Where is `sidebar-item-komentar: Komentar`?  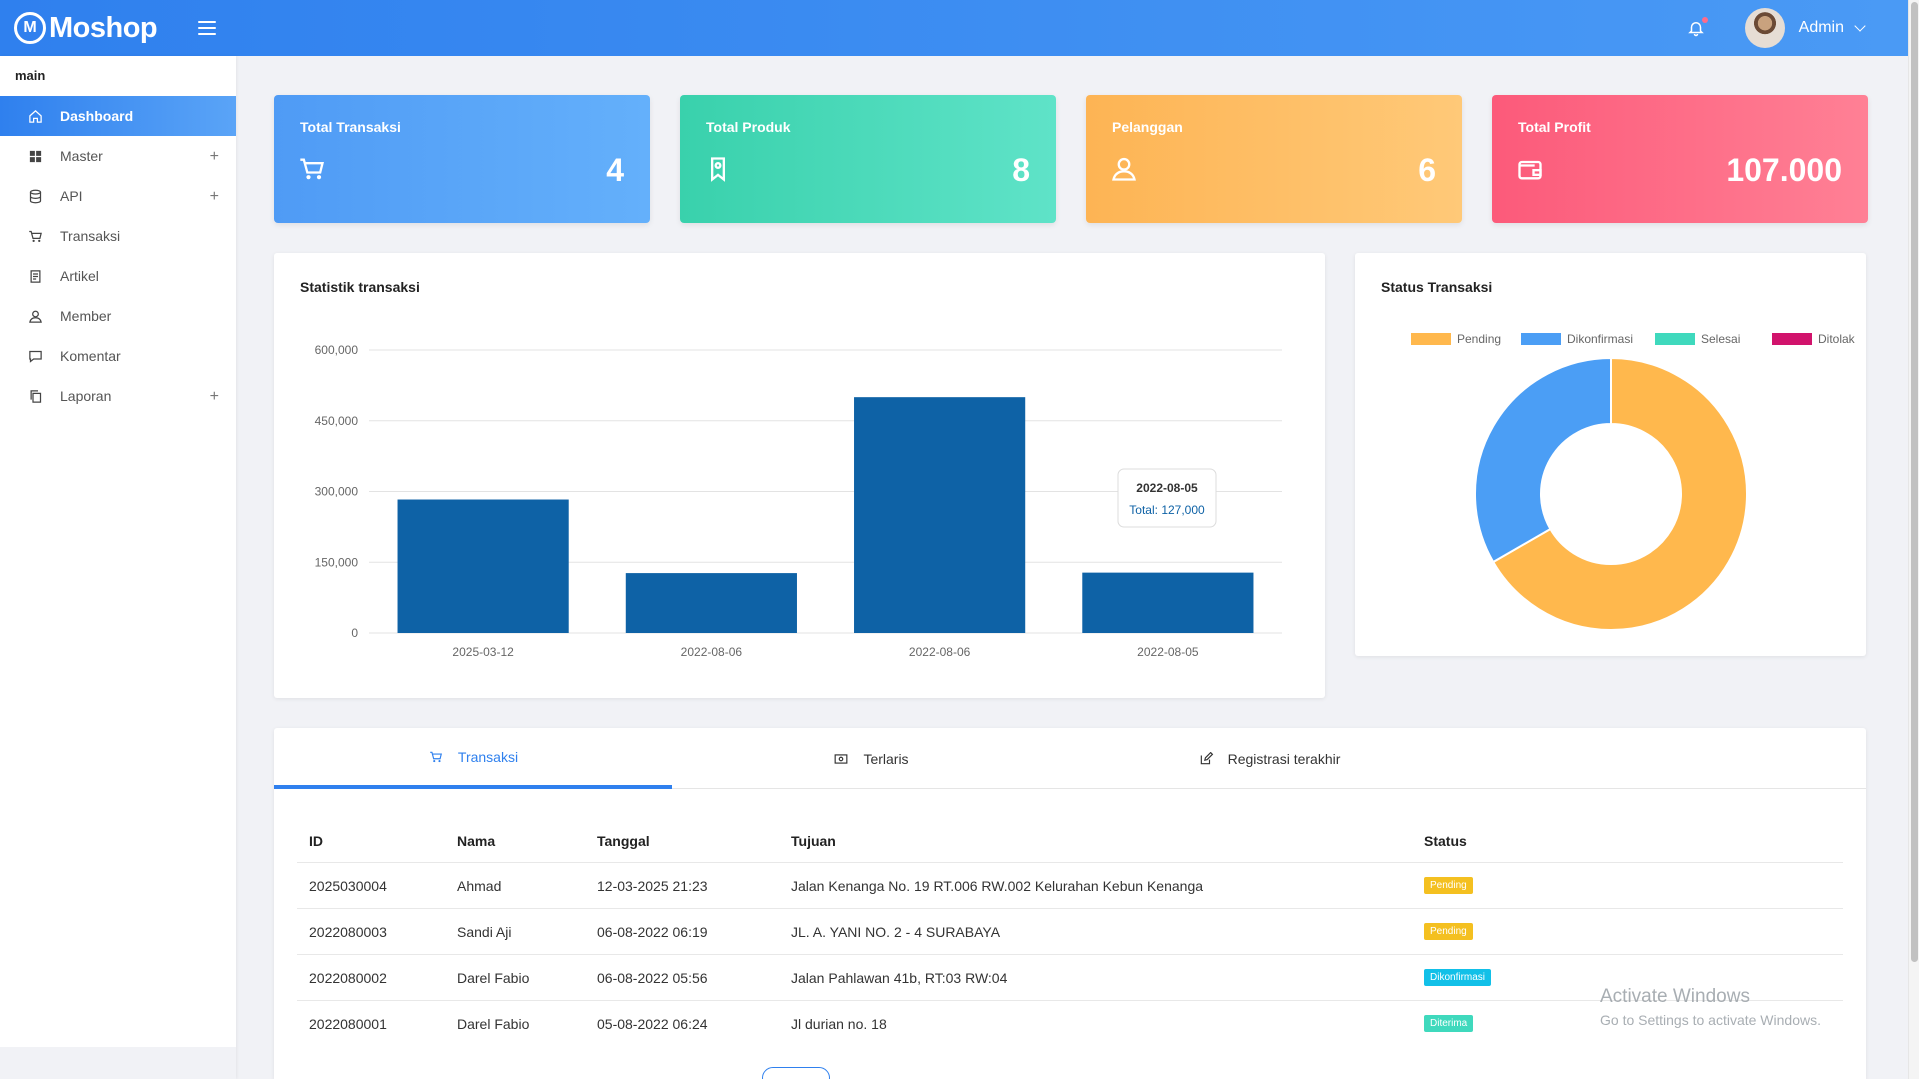
sidebar-item-komentar: Komentar is located at coordinates (118, 356).